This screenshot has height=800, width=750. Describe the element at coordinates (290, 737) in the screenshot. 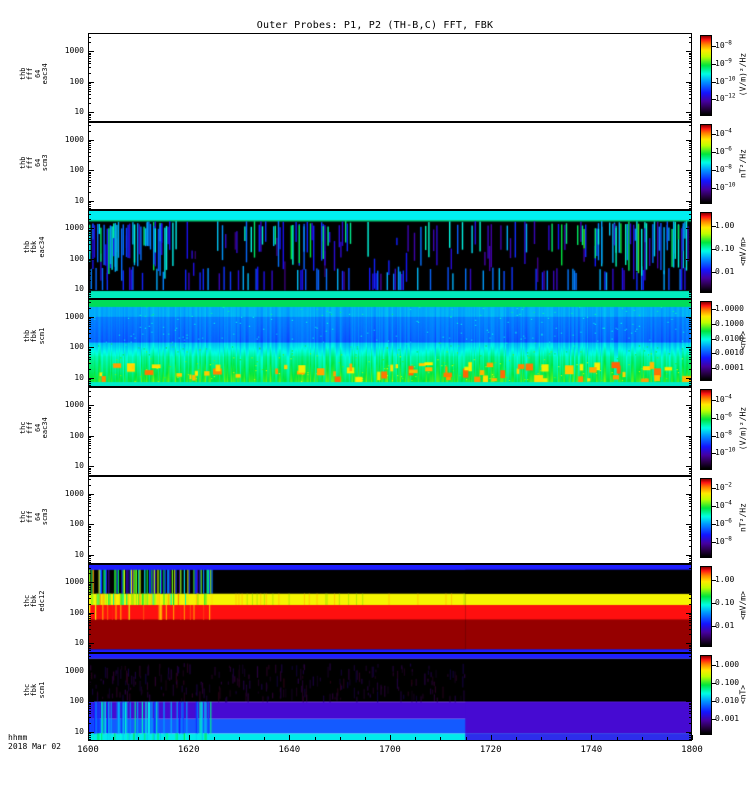

I see `x-tick-mark` at that location.